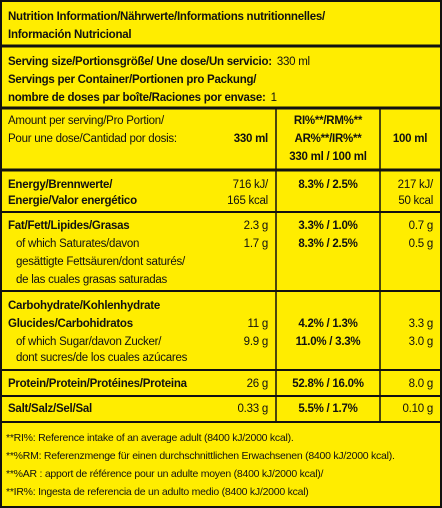 The image size is (442, 508). I want to click on per-100ml-value: 50 kcal, so click(415, 201).